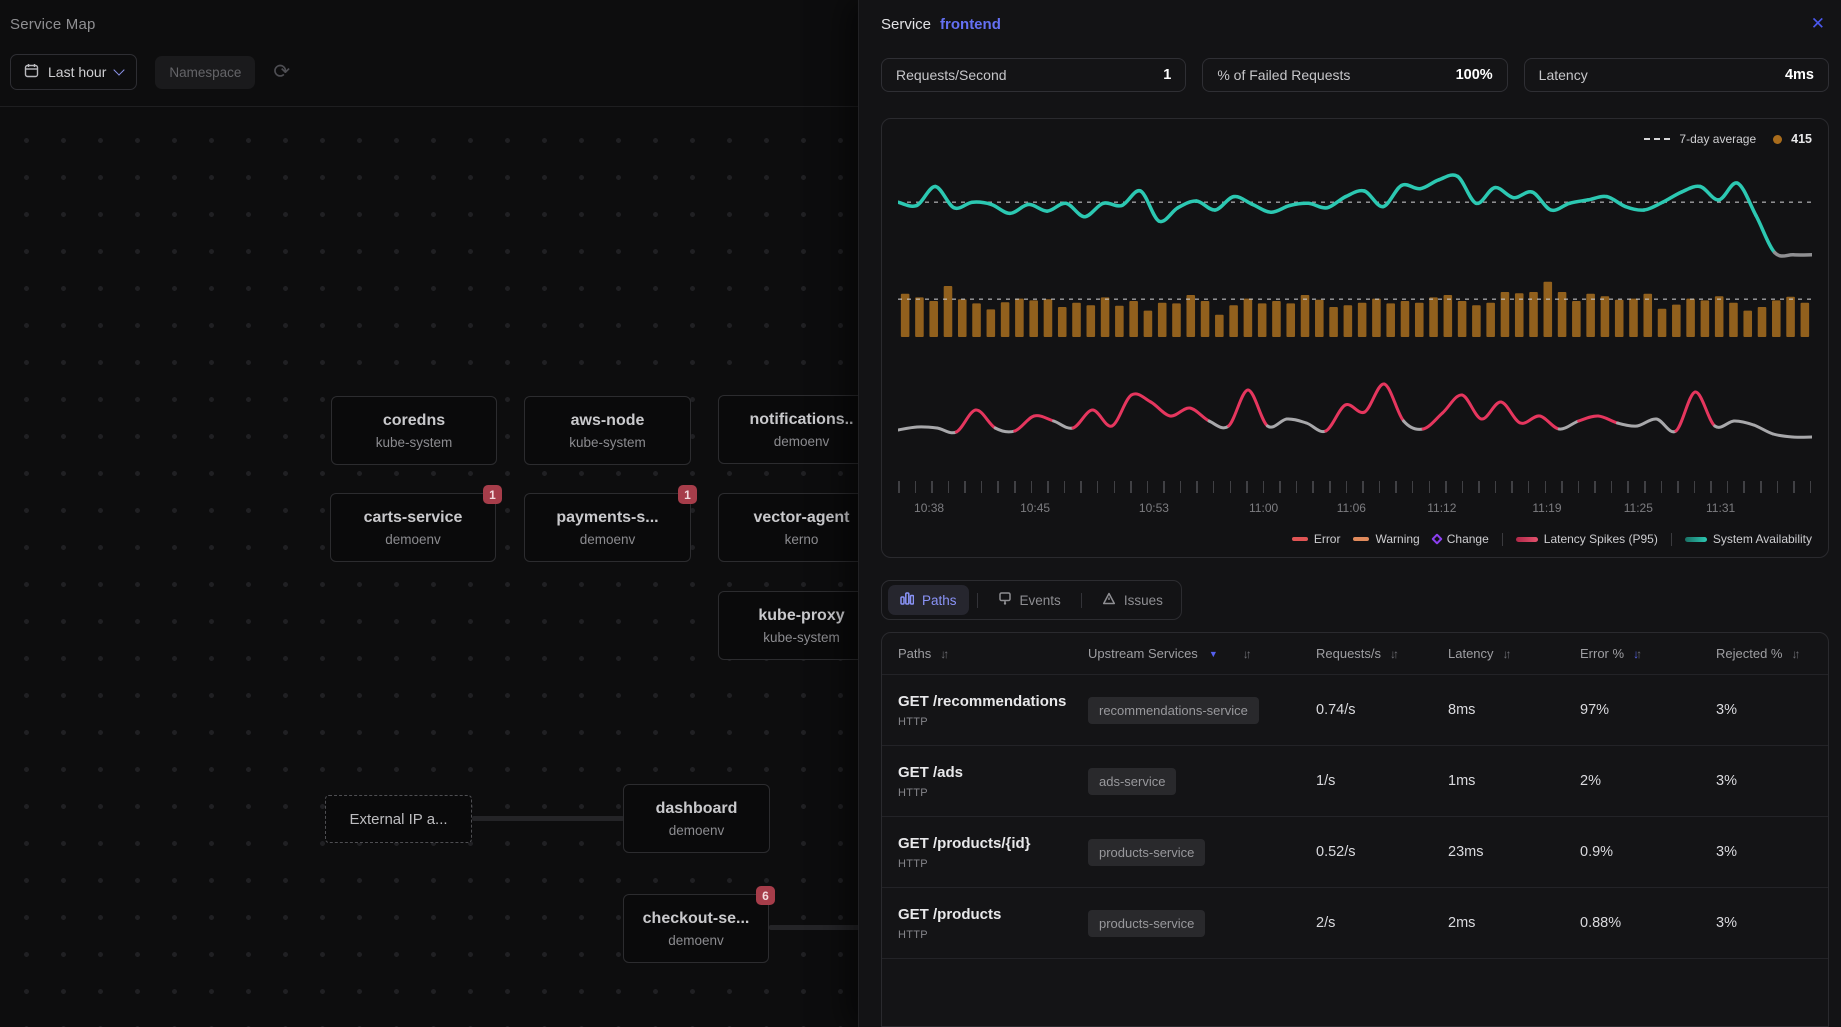  What do you see at coordinates (1213, 653) in the screenshot?
I see `filter-triangle-icon: ▼` at bounding box center [1213, 653].